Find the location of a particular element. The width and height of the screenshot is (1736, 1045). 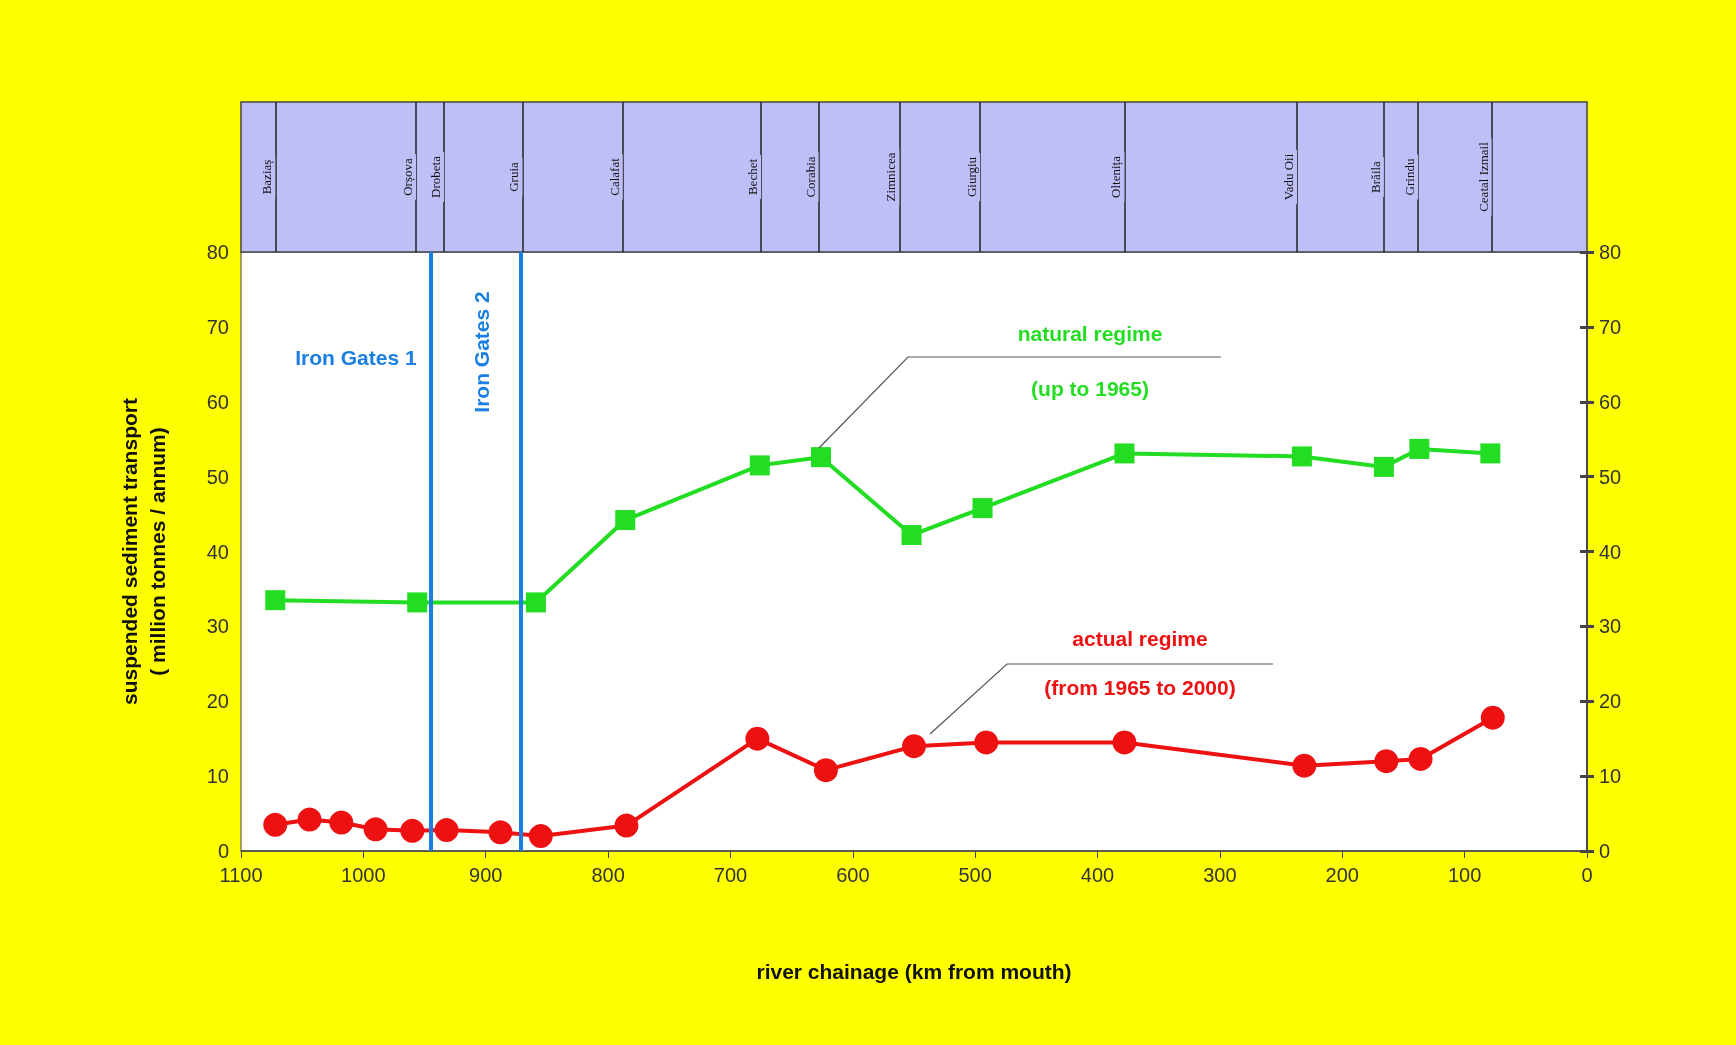

ref-line-label: Vadu Oii is located at coordinates (1288, 177).